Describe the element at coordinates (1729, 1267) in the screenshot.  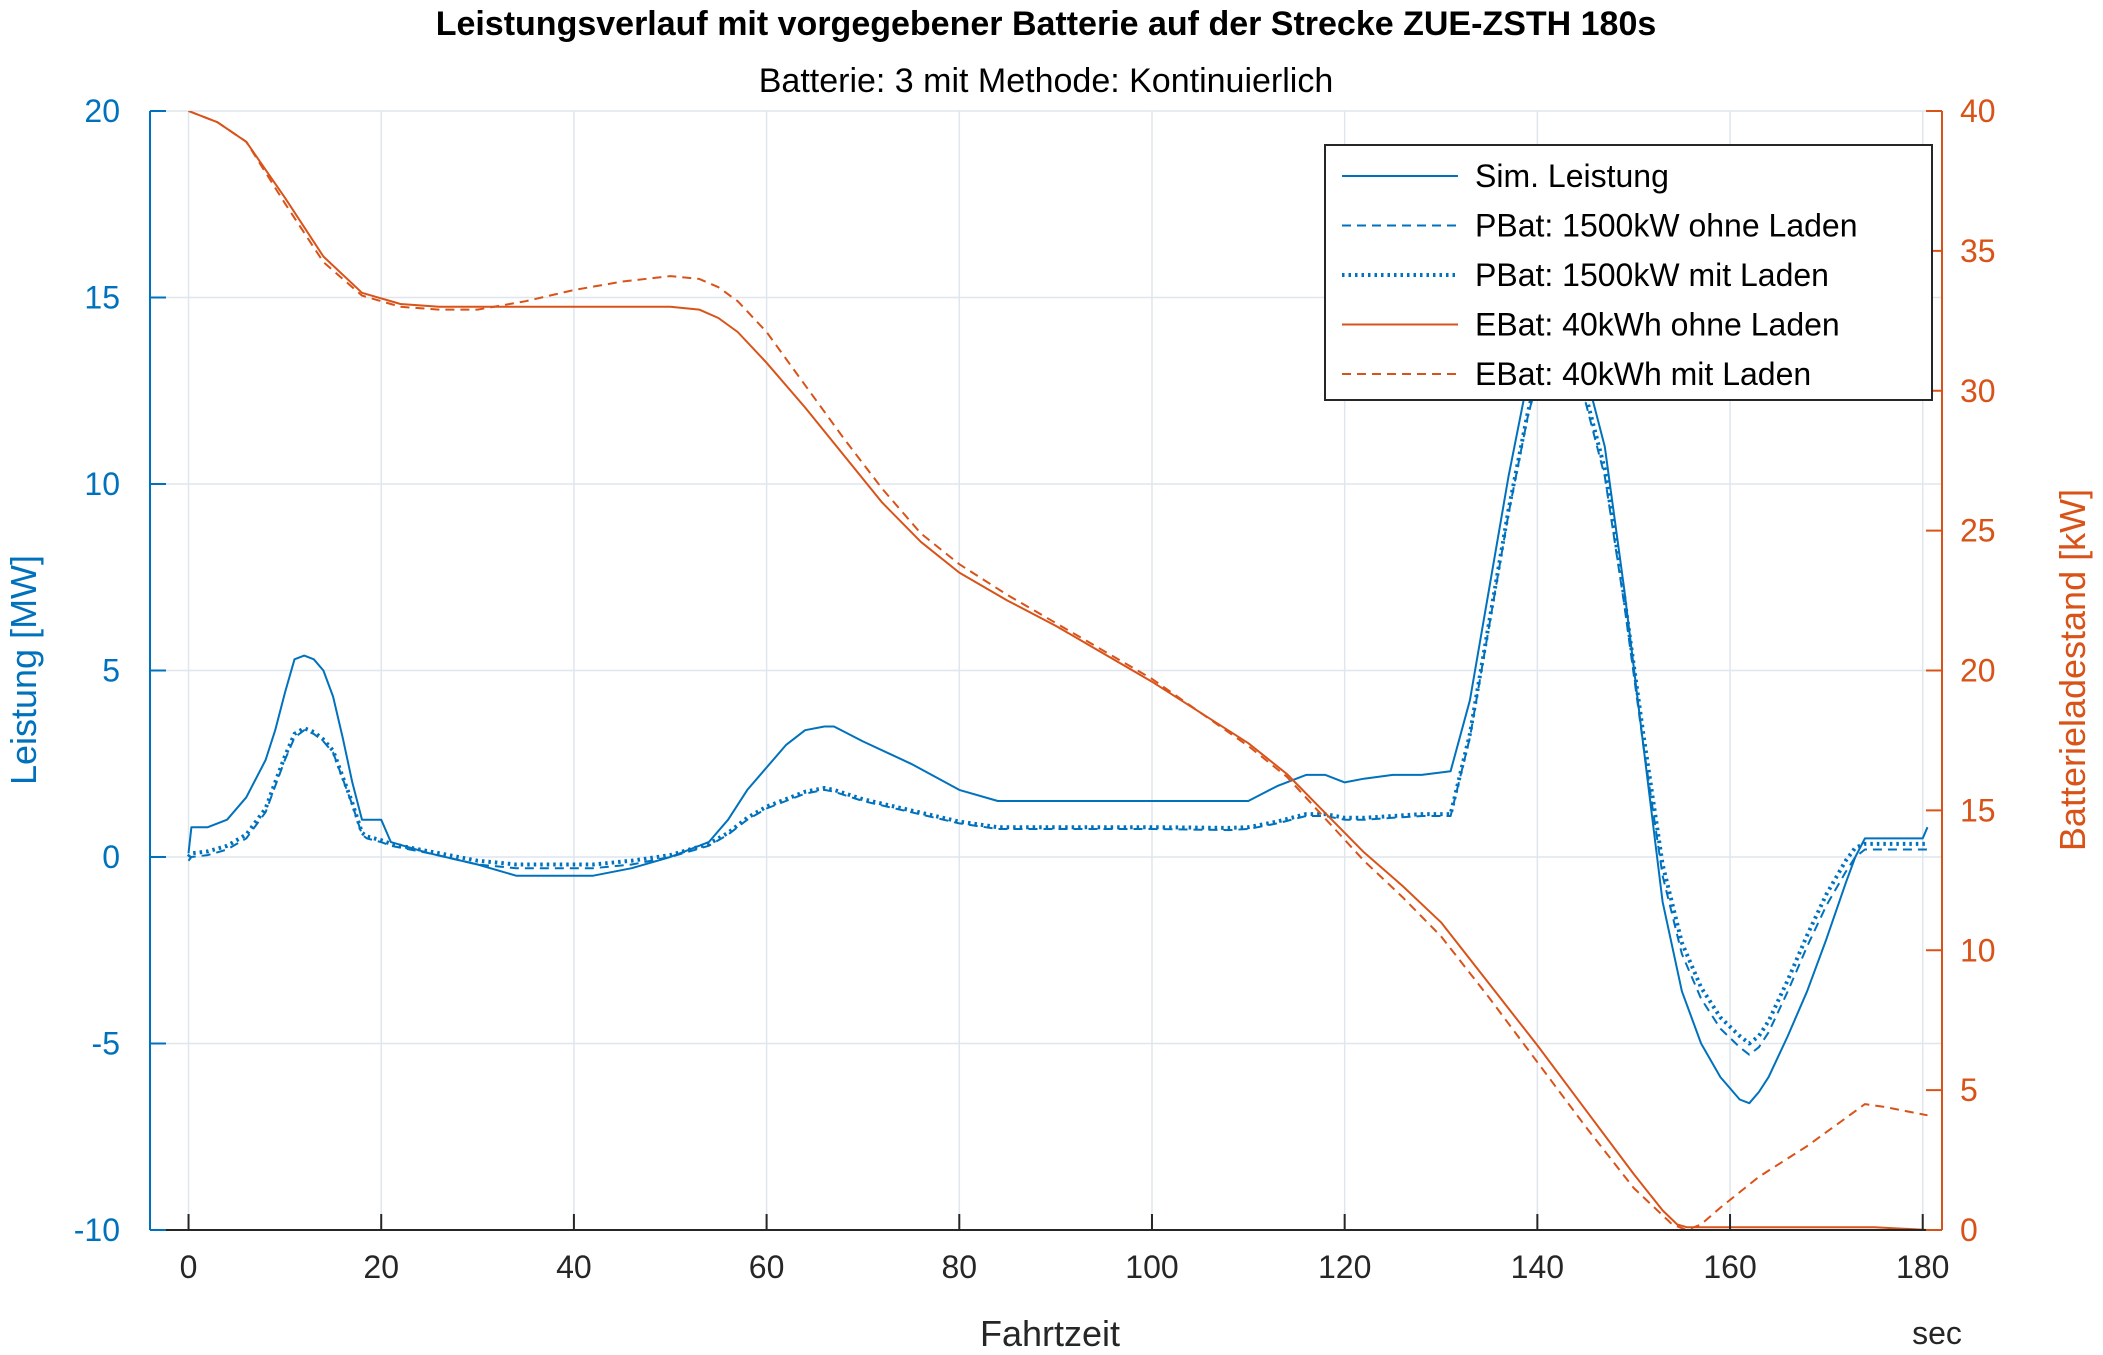
I see `x-tick-label: 160` at that location.